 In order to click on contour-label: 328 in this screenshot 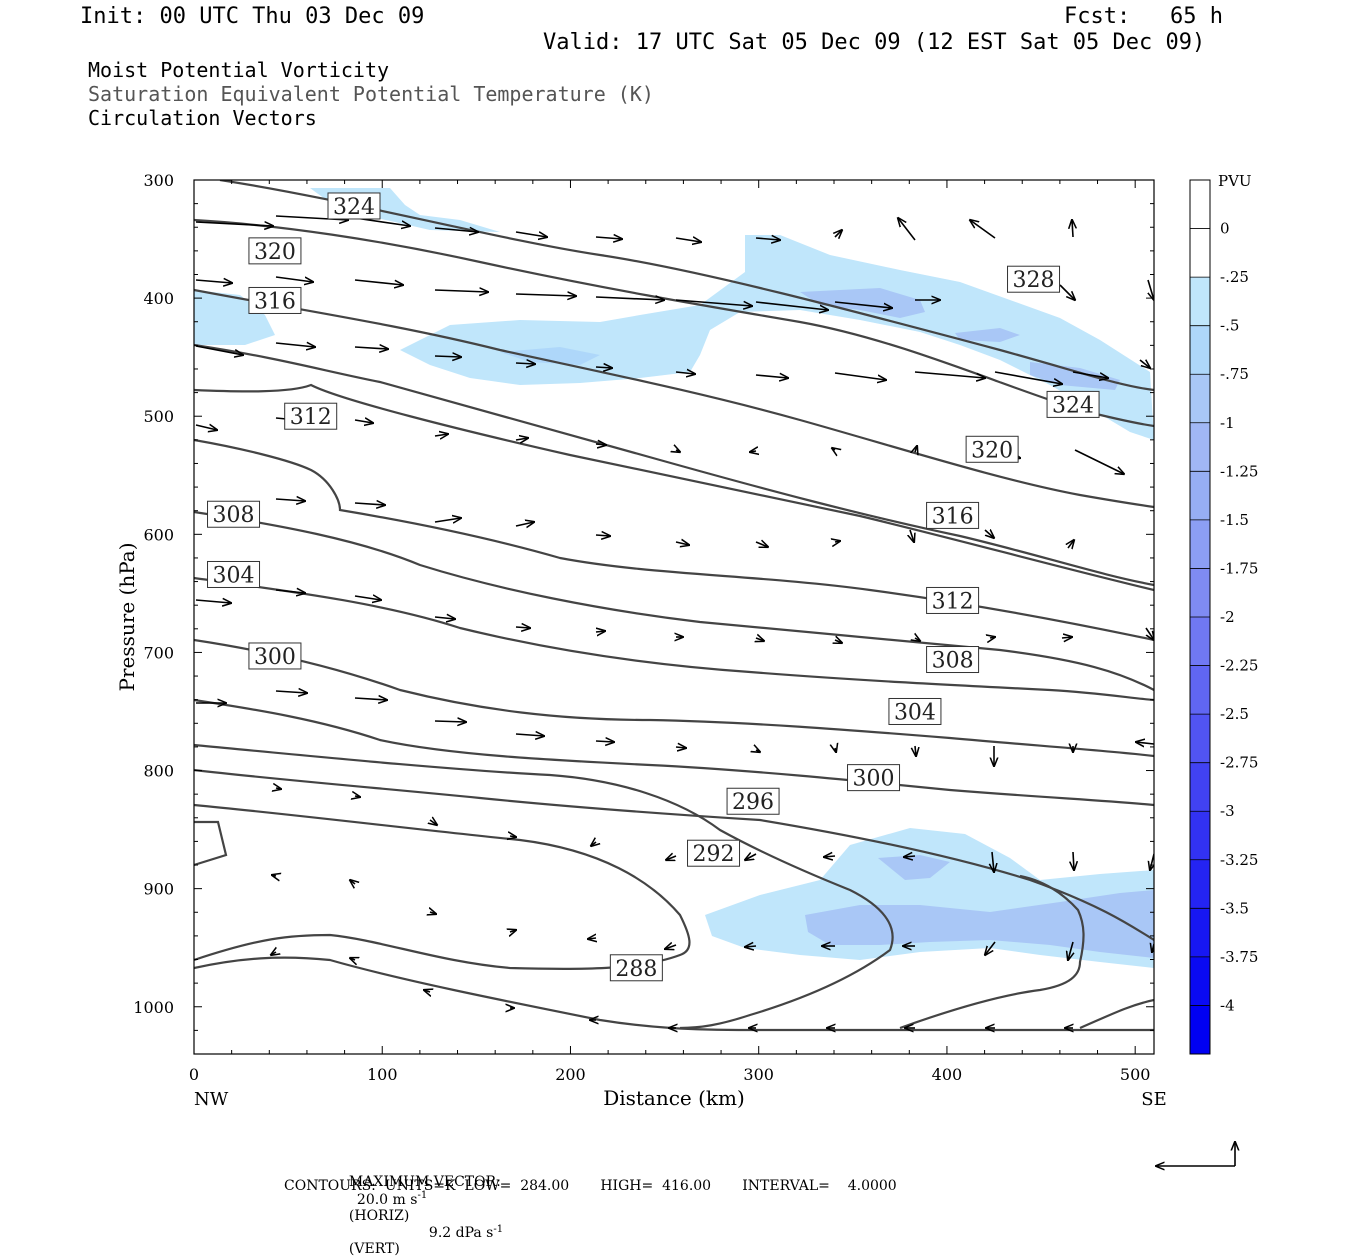, I will do `click(1034, 279)`.